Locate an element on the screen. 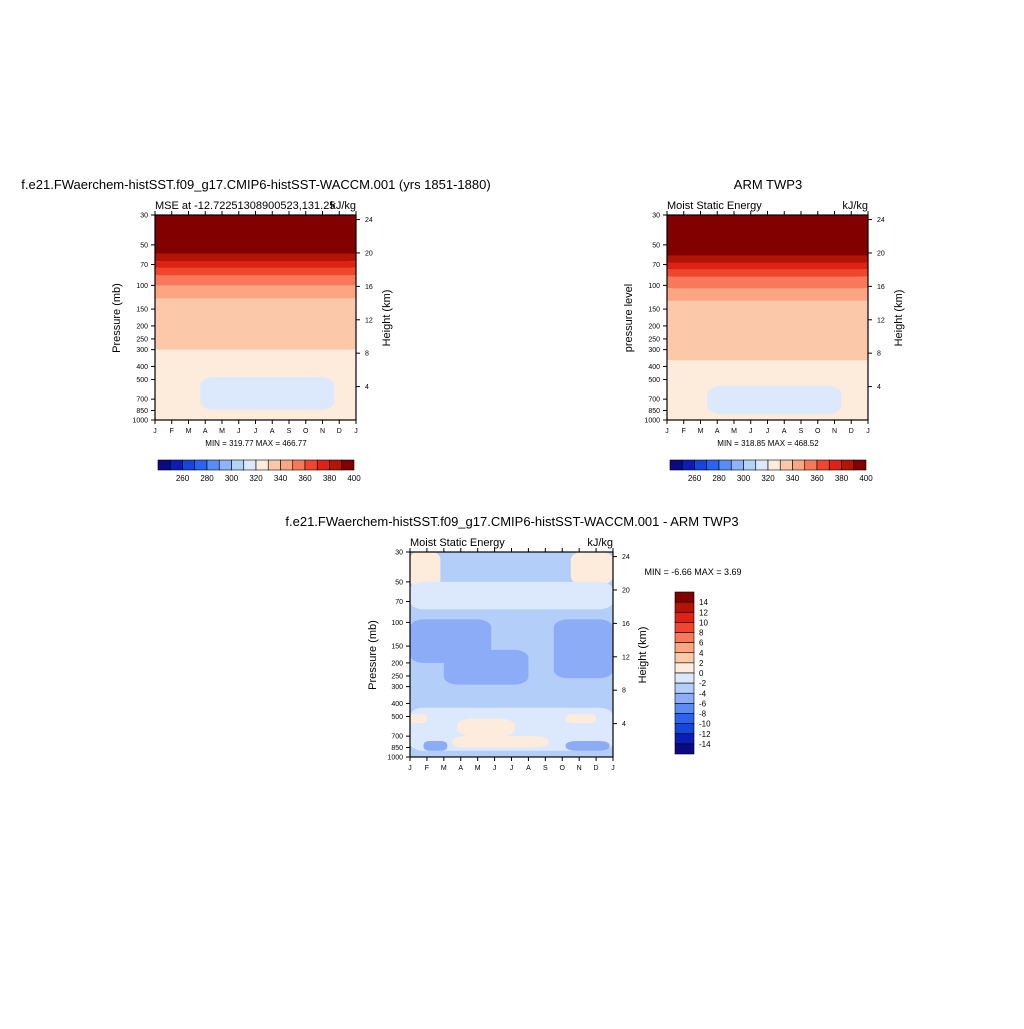  obs-xtick-label-9: O is located at coordinates (818, 431).